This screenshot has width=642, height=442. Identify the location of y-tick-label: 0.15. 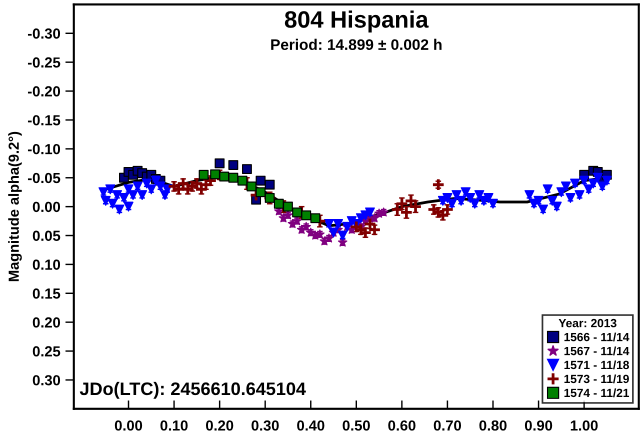
(46, 293).